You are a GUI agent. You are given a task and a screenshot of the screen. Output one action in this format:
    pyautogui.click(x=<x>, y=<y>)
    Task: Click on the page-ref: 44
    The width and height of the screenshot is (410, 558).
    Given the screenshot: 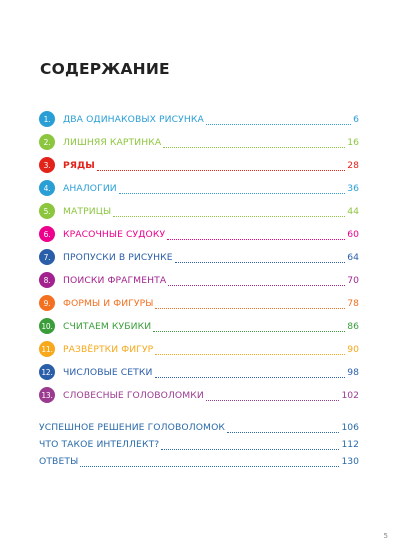 What is the action you would take?
    pyautogui.click(x=353, y=211)
    